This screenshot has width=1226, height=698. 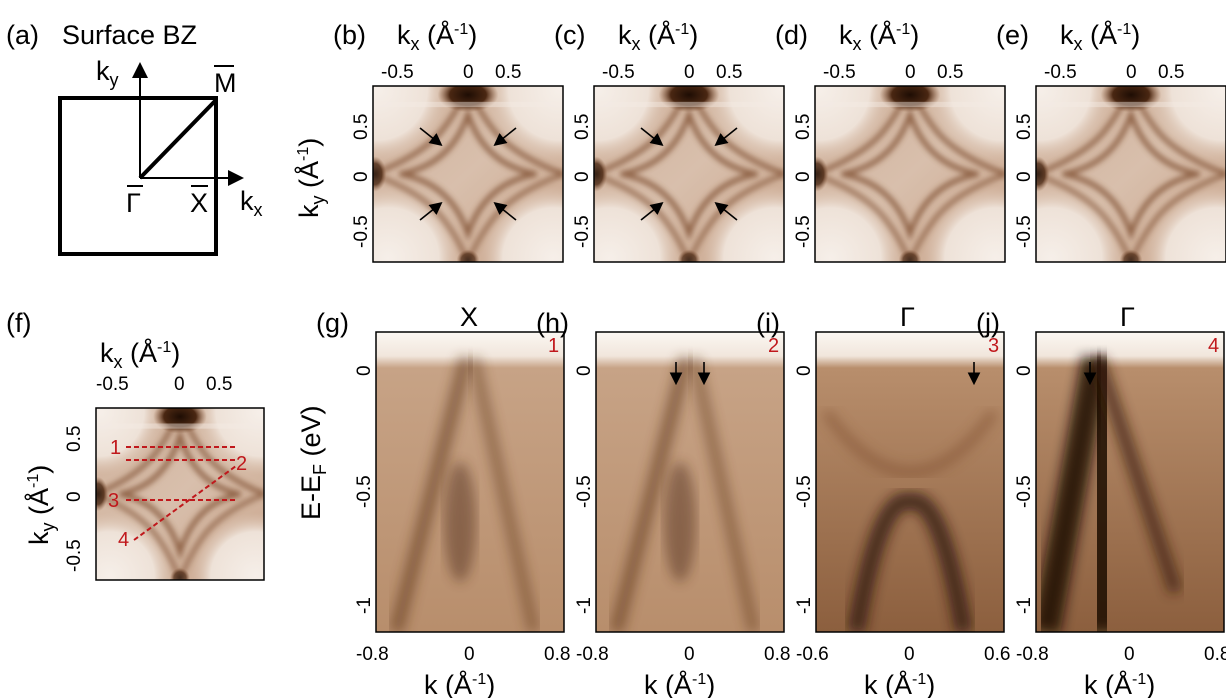 I want to click on kx-sup: -1, so click(x=461, y=29).